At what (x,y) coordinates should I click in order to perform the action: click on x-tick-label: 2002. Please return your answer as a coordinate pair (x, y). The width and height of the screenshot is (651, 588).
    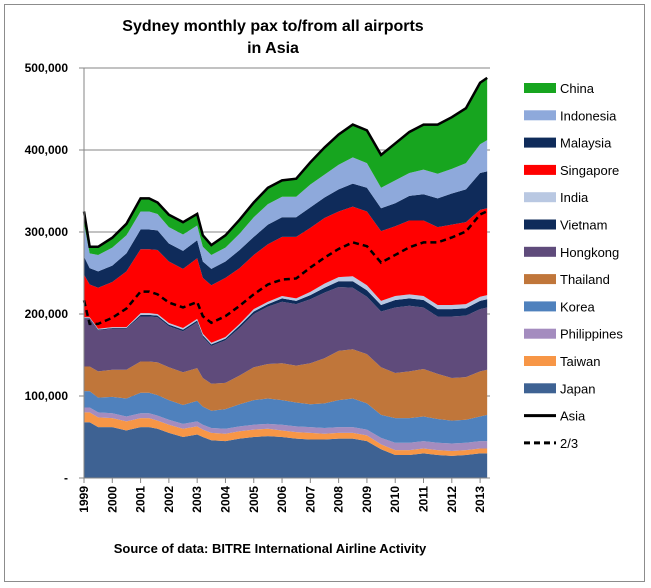
    Looking at the image, I should click on (169, 499).